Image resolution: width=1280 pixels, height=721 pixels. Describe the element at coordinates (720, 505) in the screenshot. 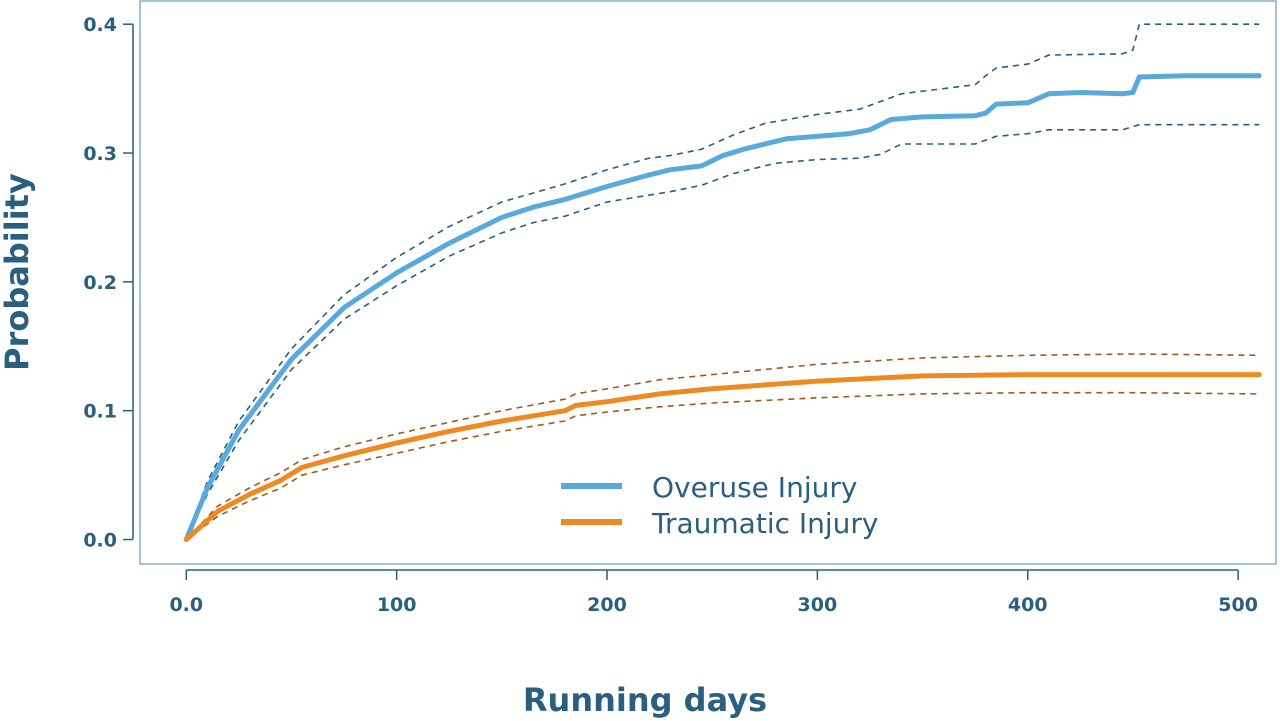

I see `legend: Overuse Injury Traumatic Injury` at that location.